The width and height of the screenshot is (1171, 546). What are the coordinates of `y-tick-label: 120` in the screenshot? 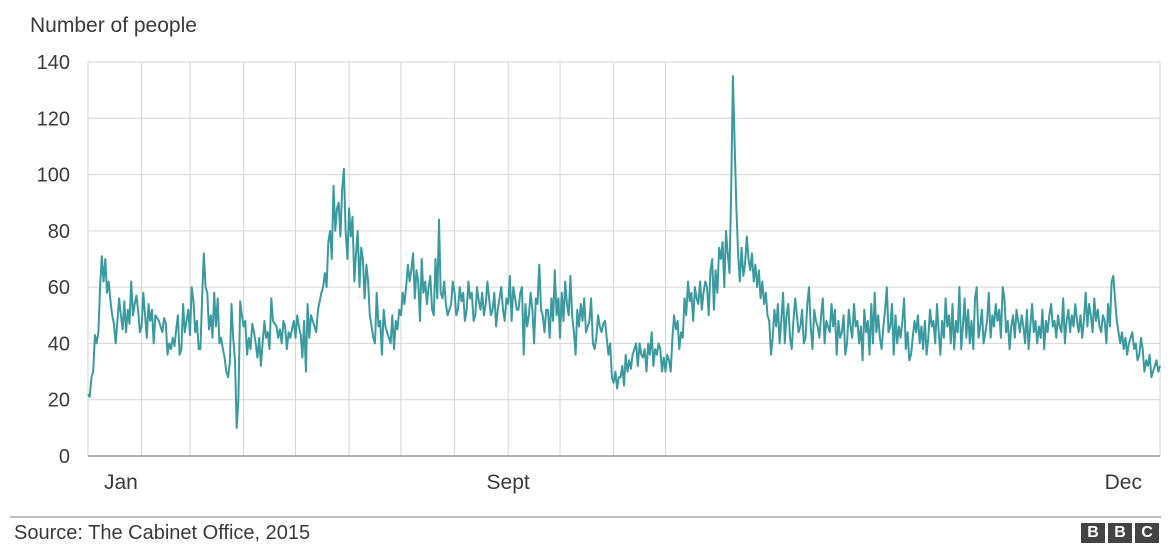 It's located at (53, 119).